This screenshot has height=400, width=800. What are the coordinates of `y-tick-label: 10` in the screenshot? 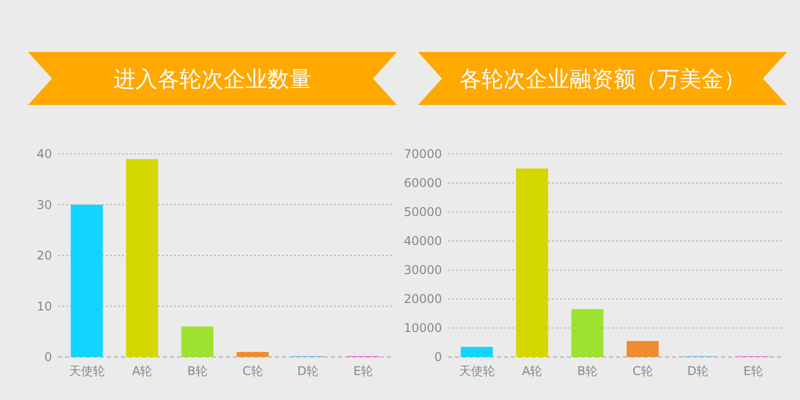 It's located at (44, 306).